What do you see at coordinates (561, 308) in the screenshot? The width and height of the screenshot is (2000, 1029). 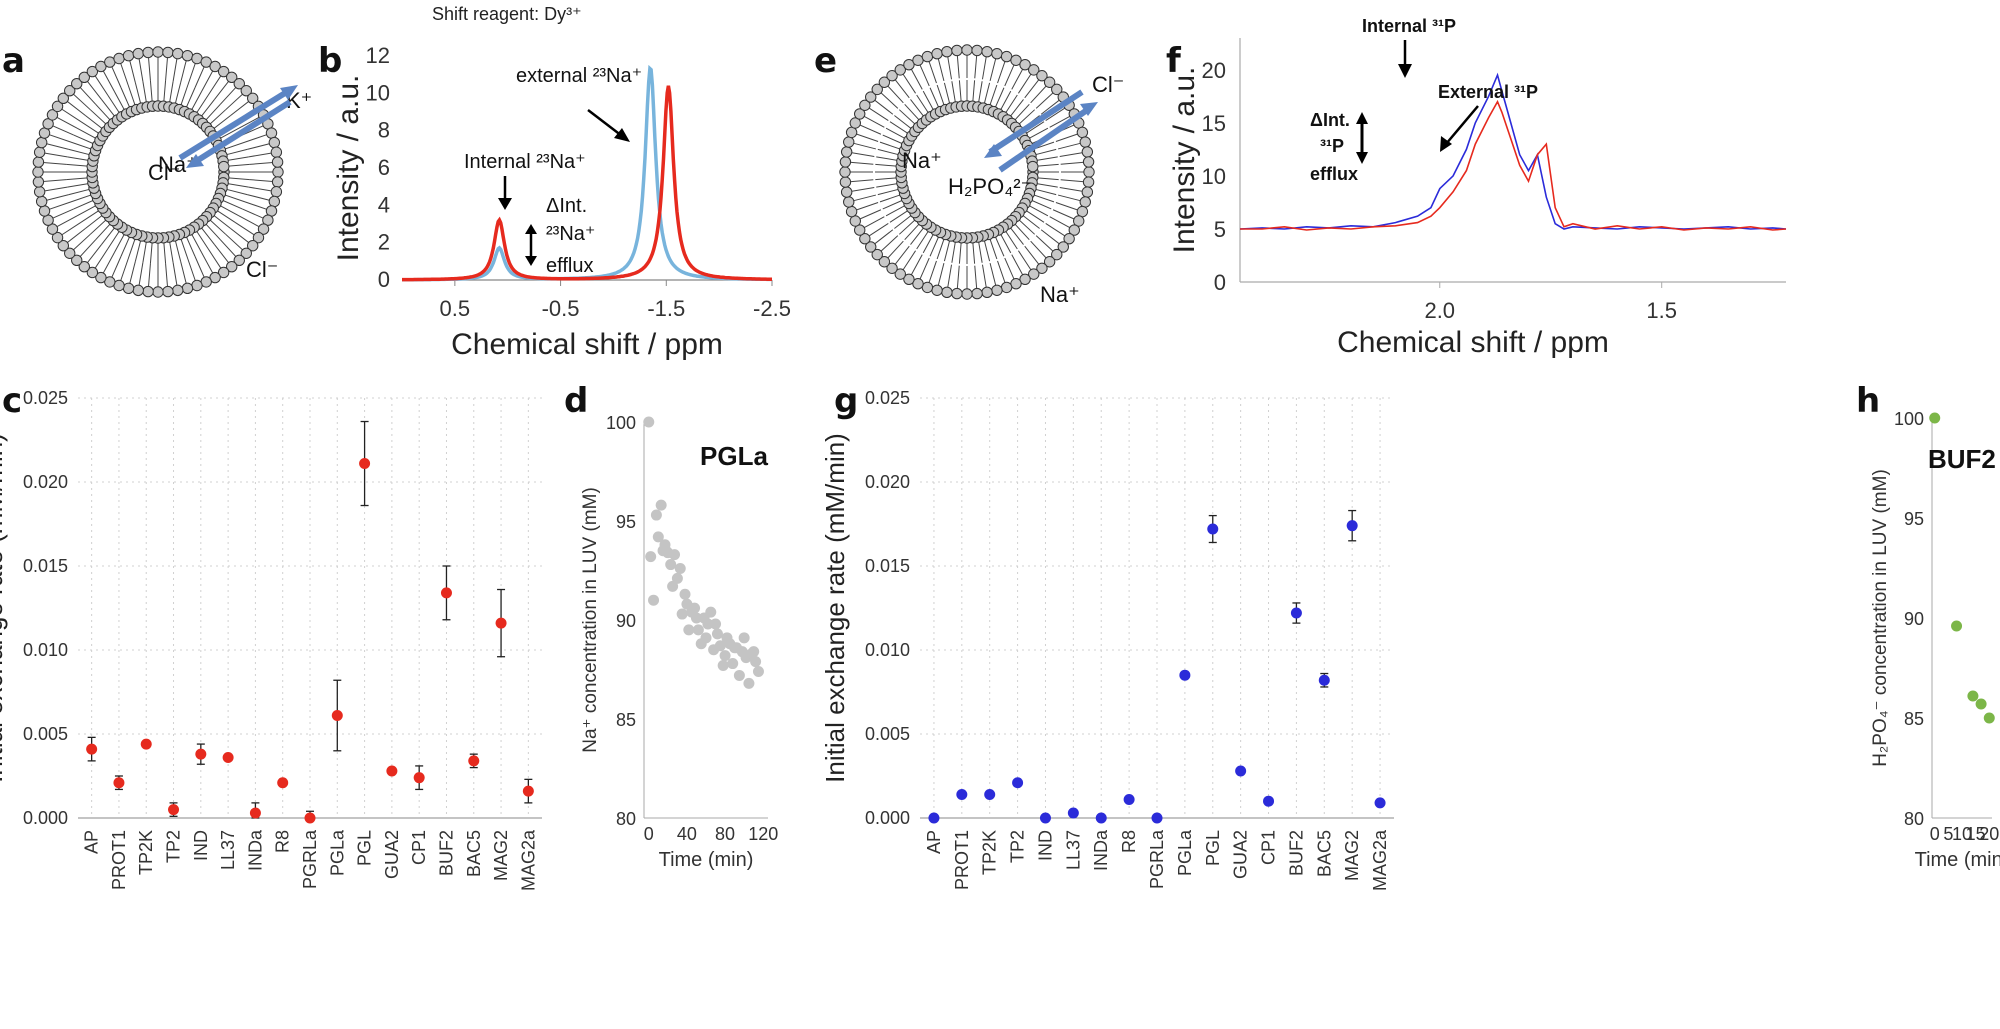 I see `x-tick-label-b: -0.5` at bounding box center [561, 308].